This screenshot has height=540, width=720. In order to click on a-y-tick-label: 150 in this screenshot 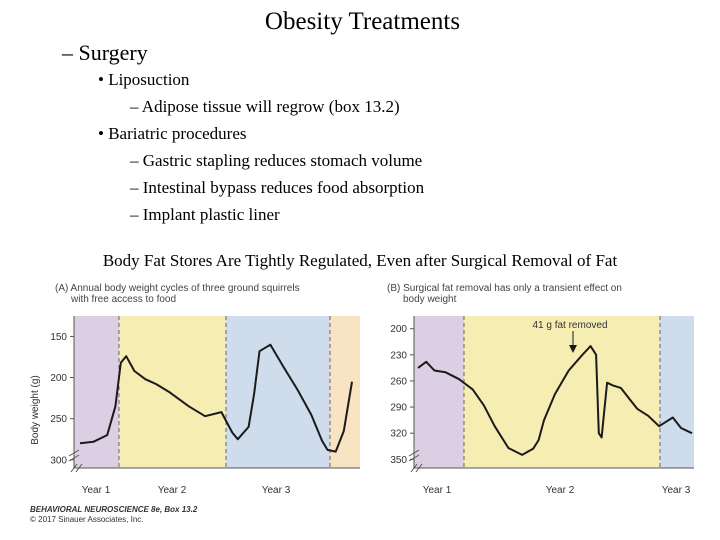, I will do `click(58, 337)`.